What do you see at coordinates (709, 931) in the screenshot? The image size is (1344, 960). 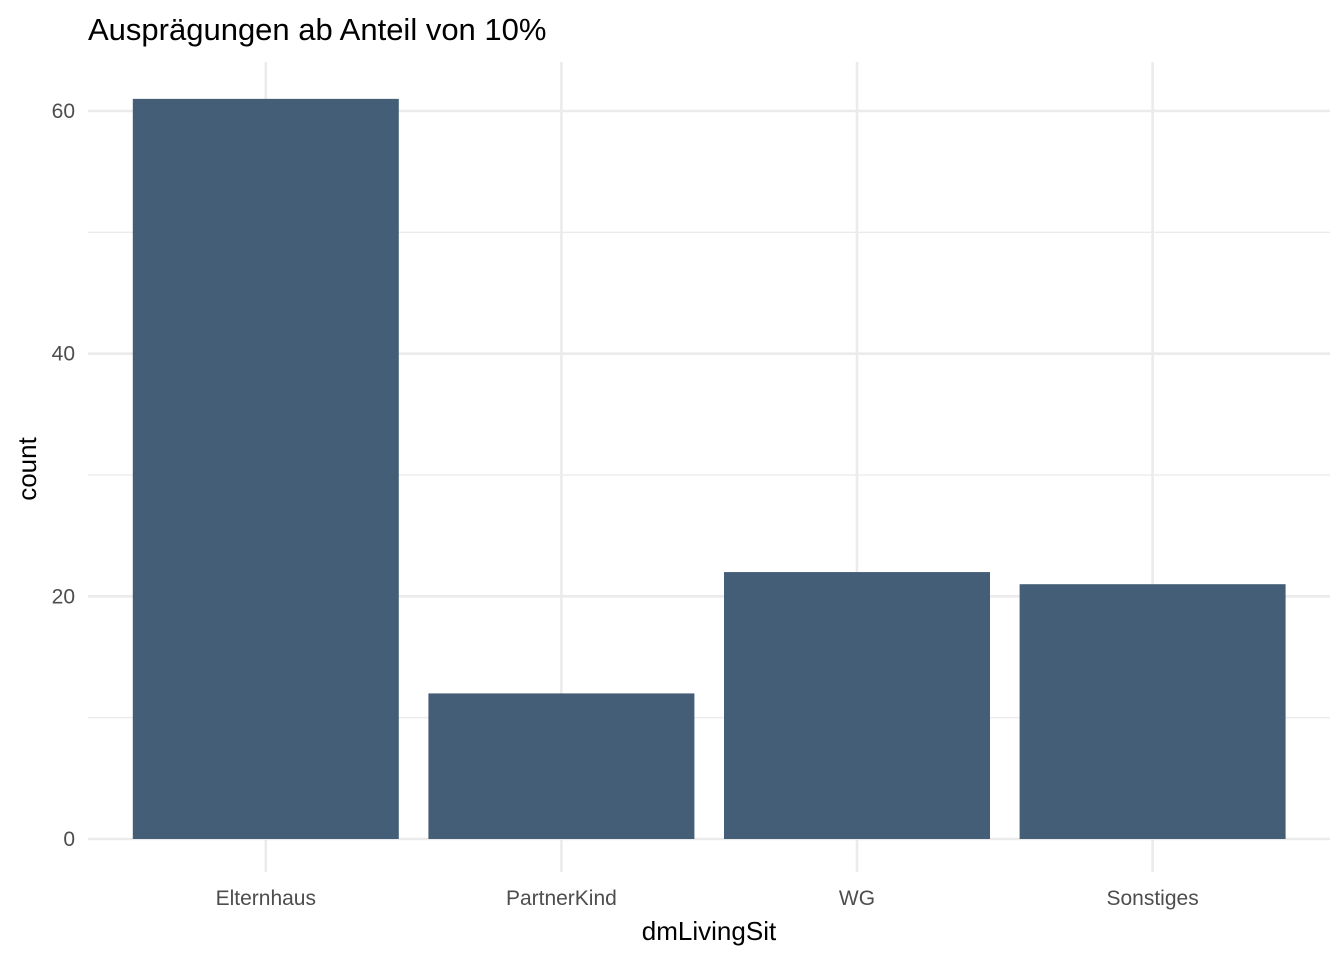 I see `x-axis-title: dmLivingSit` at bounding box center [709, 931].